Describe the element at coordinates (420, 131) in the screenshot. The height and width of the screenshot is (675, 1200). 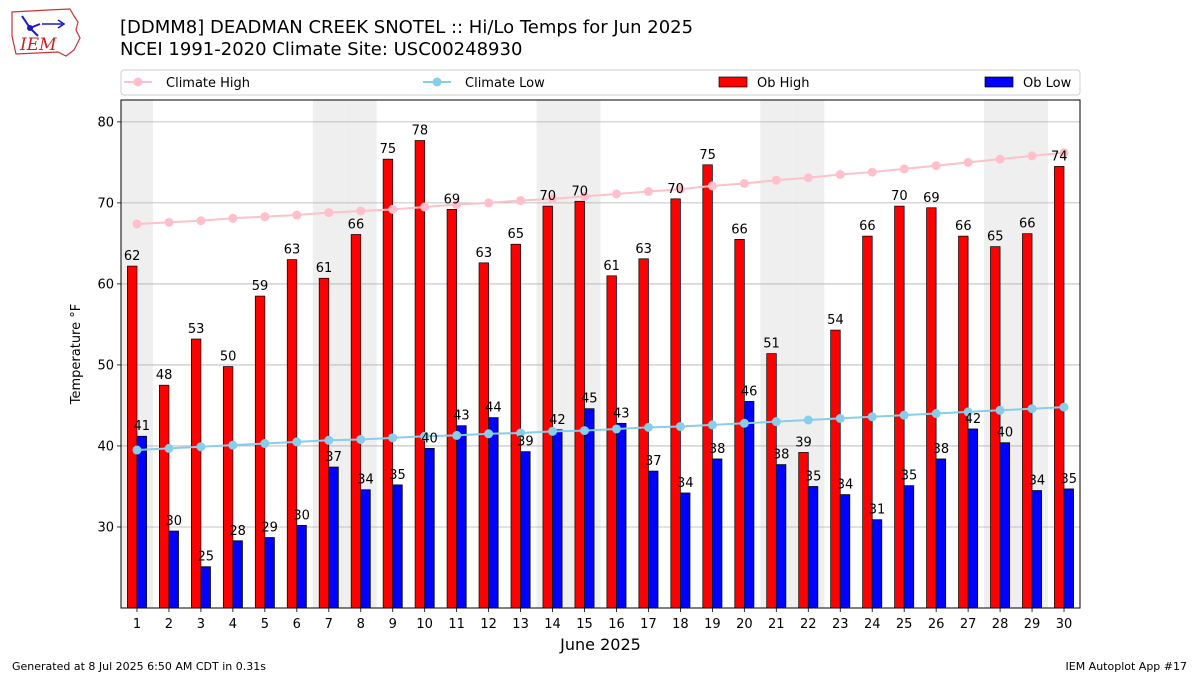
I see `ob-high-label: 78` at that location.